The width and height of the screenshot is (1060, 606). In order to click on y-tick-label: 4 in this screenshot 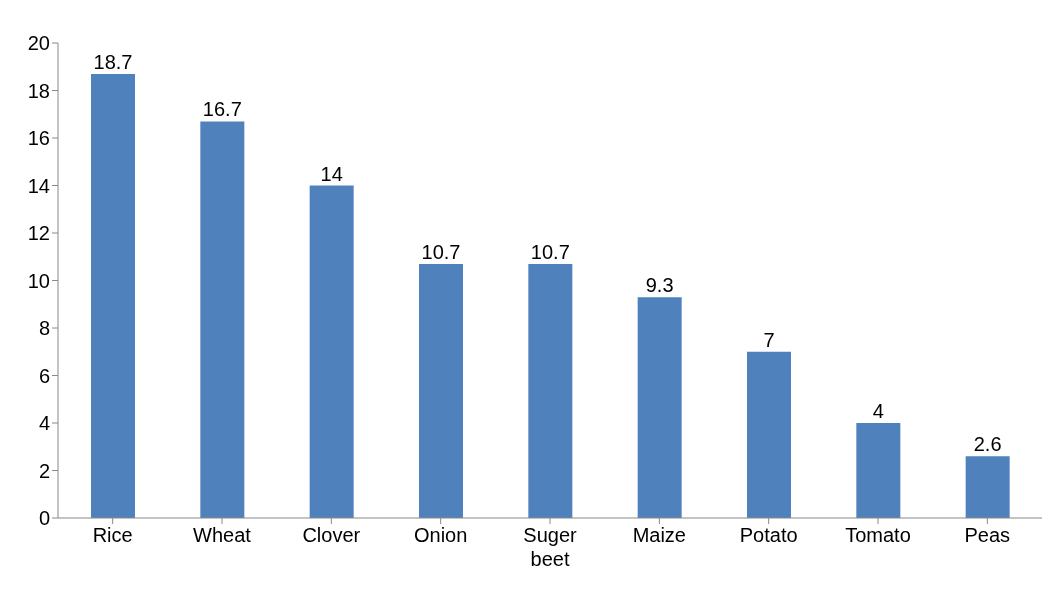, I will do `click(44, 423)`.